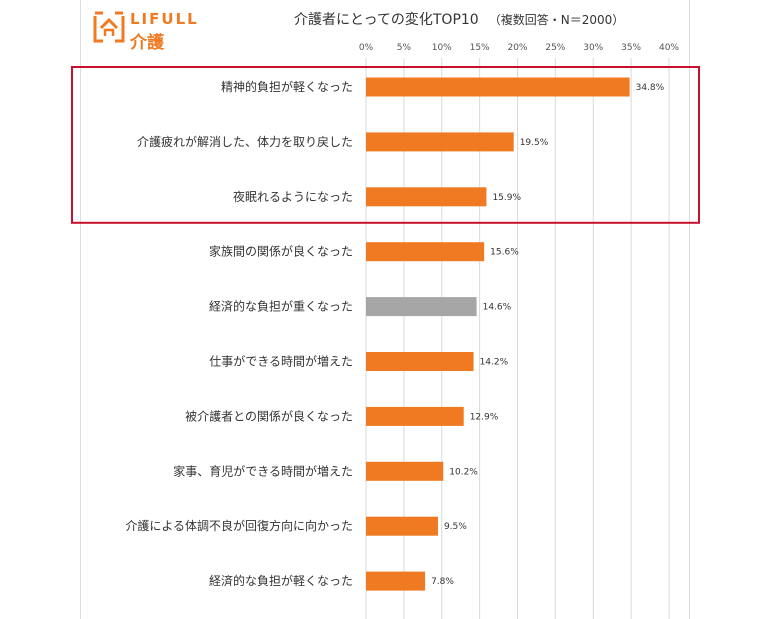  What do you see at coordinates (152, 30) in the screenshot?
I see `brand-logo: LIFULL 介護` at bounding box center [152, 30].